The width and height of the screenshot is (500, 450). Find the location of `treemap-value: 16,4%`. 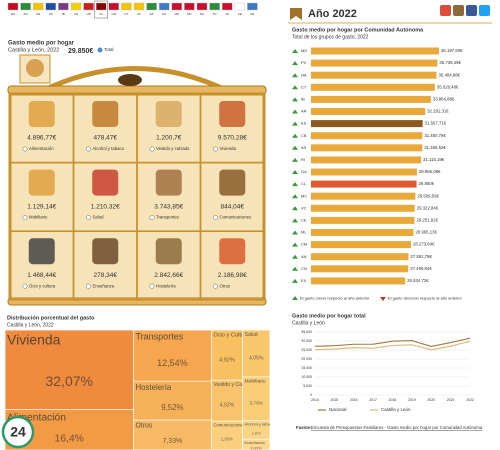

treemap-value: 16,4% is located at coordinates (69, 439).